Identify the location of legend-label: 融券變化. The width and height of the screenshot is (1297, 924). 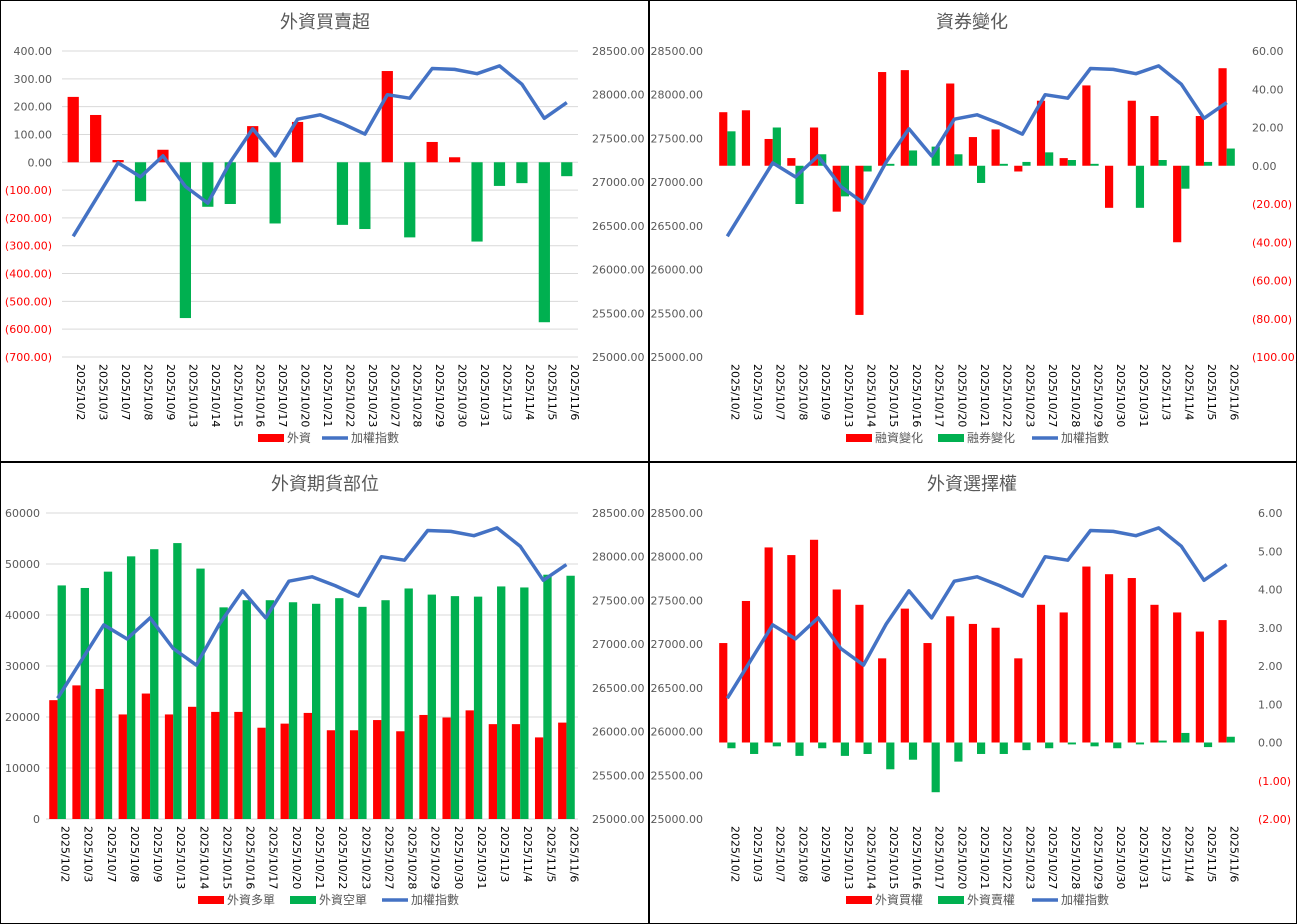
(991, 437).